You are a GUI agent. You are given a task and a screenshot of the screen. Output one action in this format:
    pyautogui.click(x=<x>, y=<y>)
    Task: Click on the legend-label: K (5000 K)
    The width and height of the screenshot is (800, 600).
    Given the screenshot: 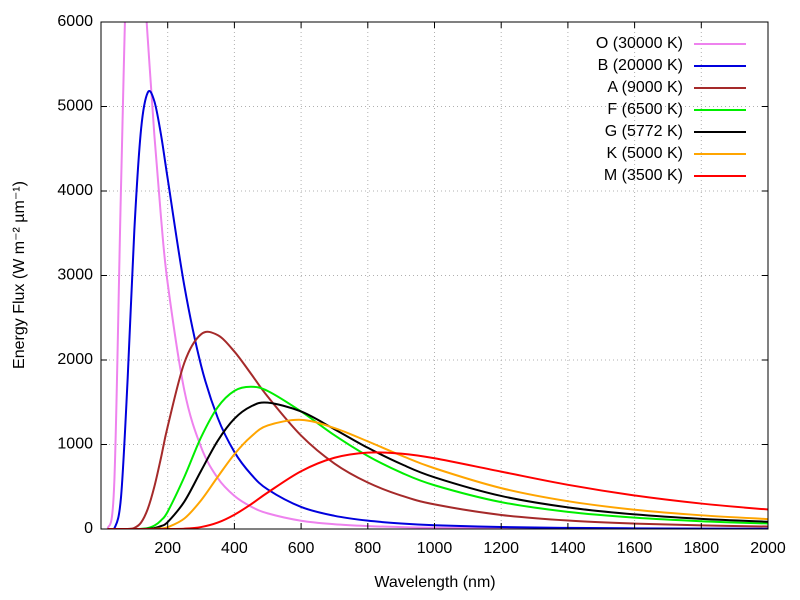 What is the action you would take?
    pyautogui.click(x=645, y=153)
    